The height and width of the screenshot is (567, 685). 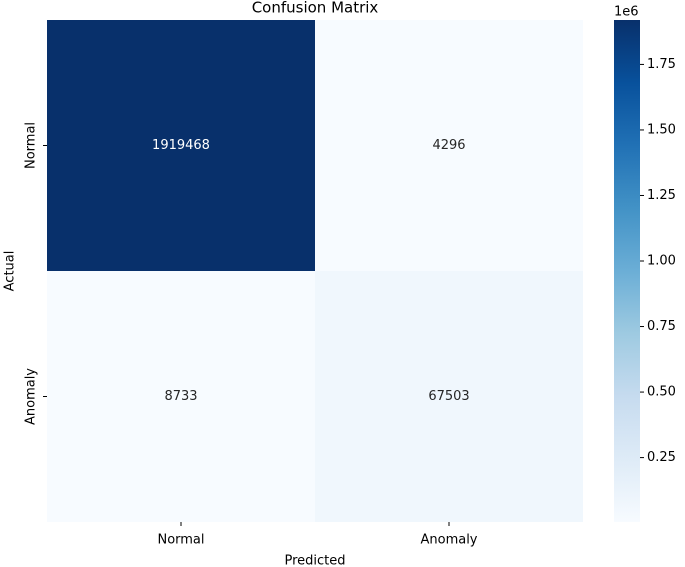 I want to click on y-axis-label: Actual, so click(x=10, y=271).